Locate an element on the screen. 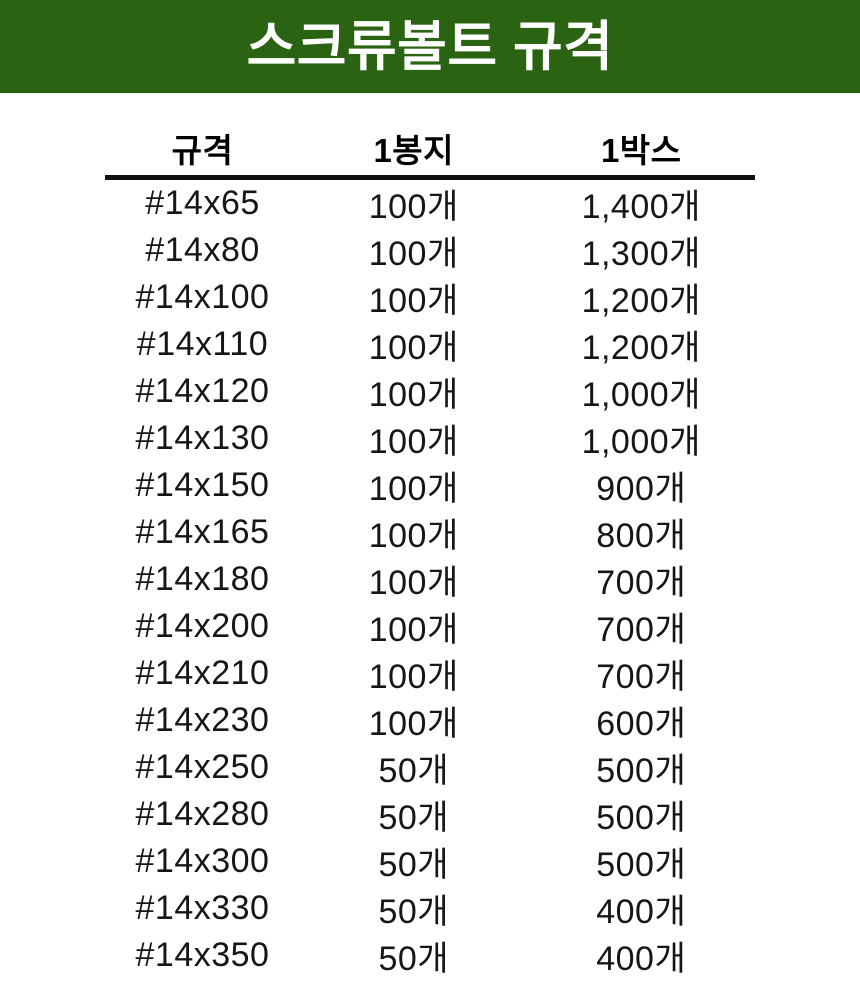 Image resolution: width=860 pixels, height=1000 pixels. spec-cell: #14x130 is located at coordinates (202, 438).